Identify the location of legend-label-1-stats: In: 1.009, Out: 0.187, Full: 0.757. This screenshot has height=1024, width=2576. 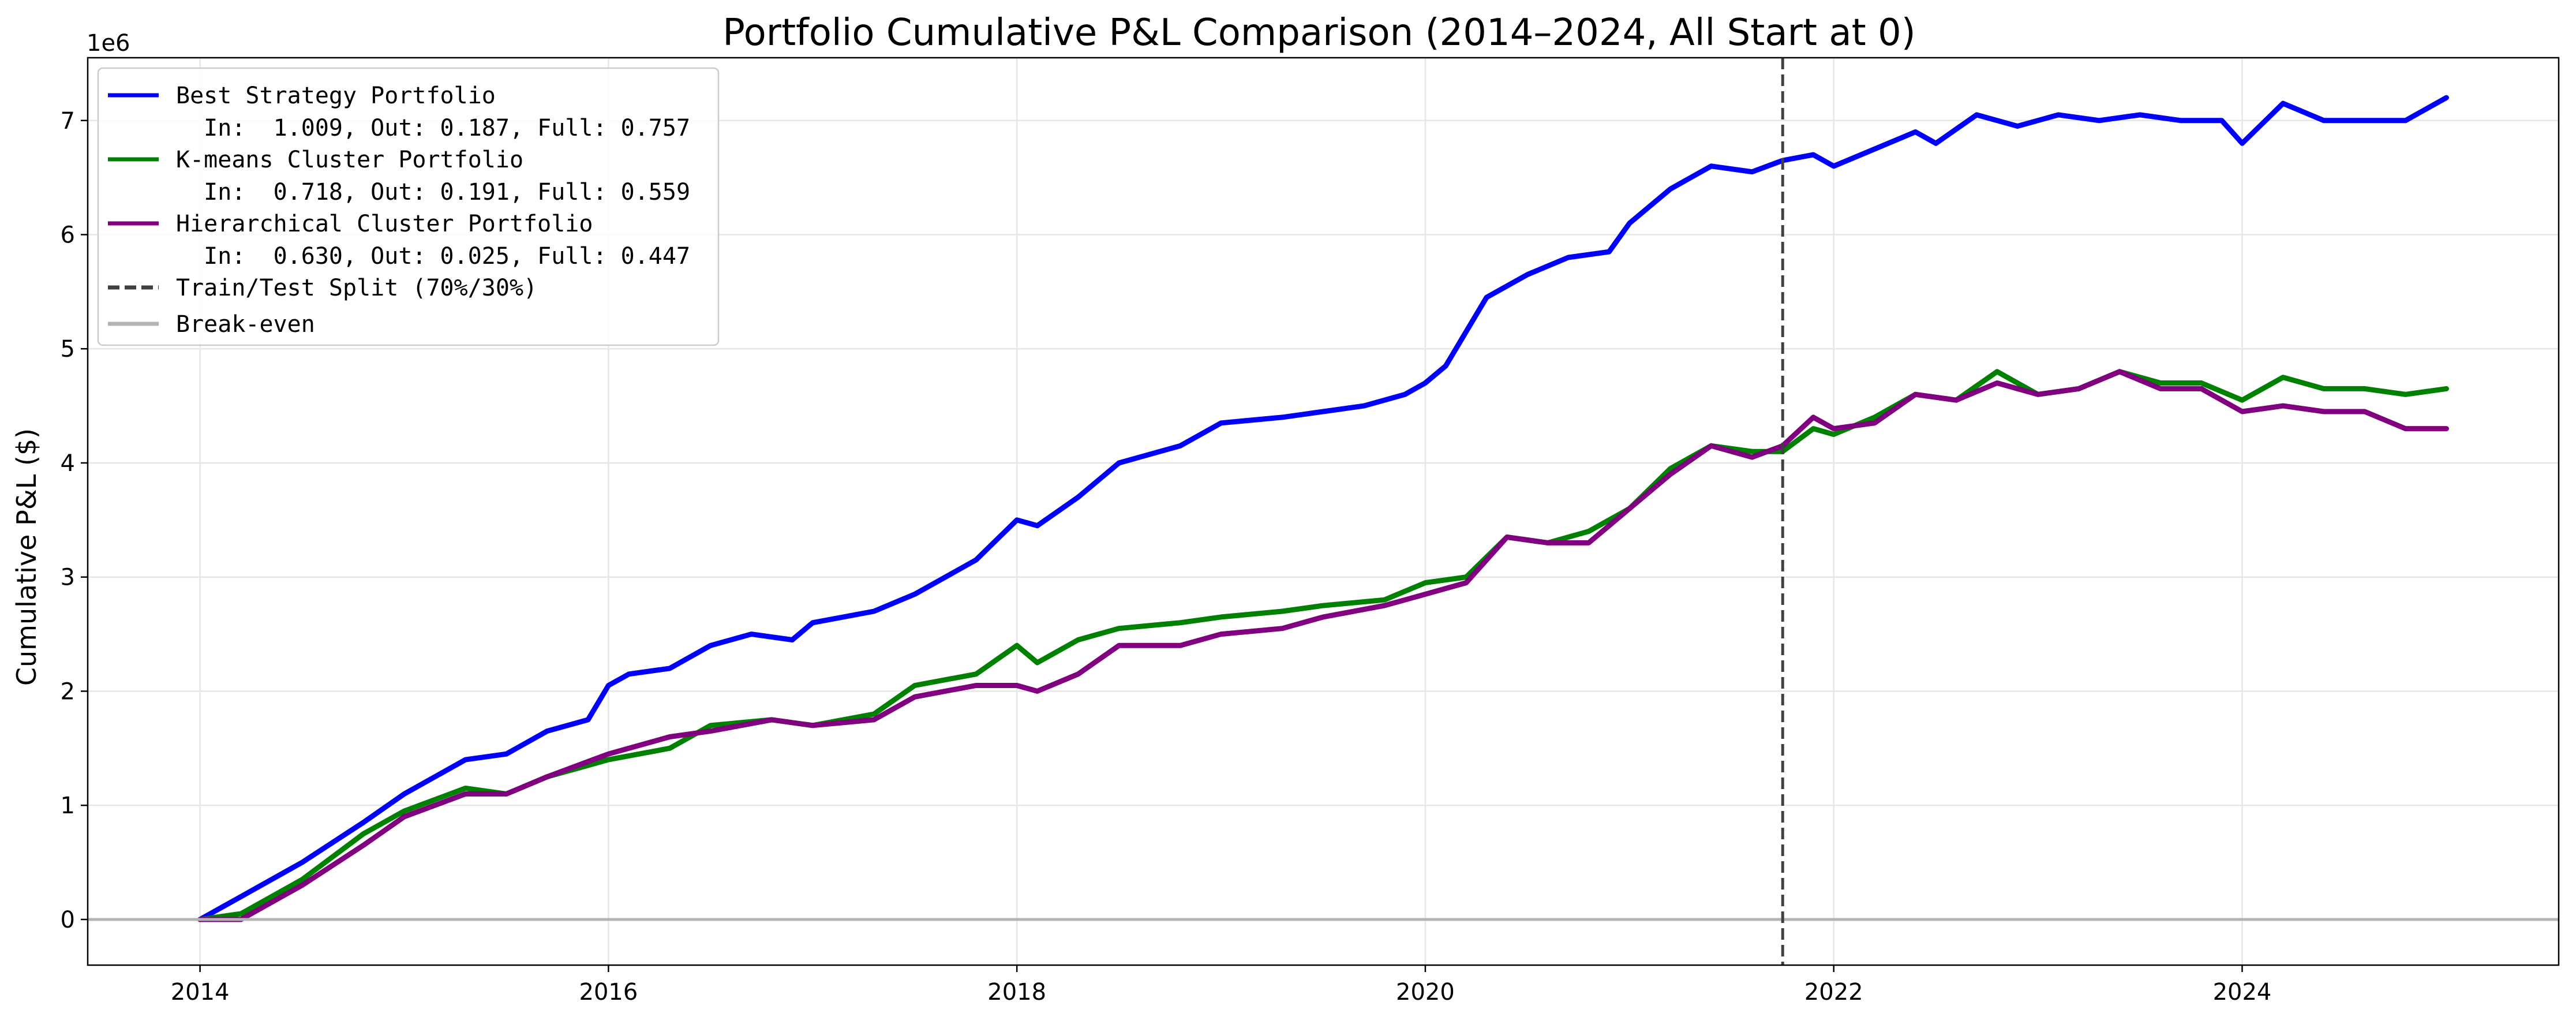
(433, 128).